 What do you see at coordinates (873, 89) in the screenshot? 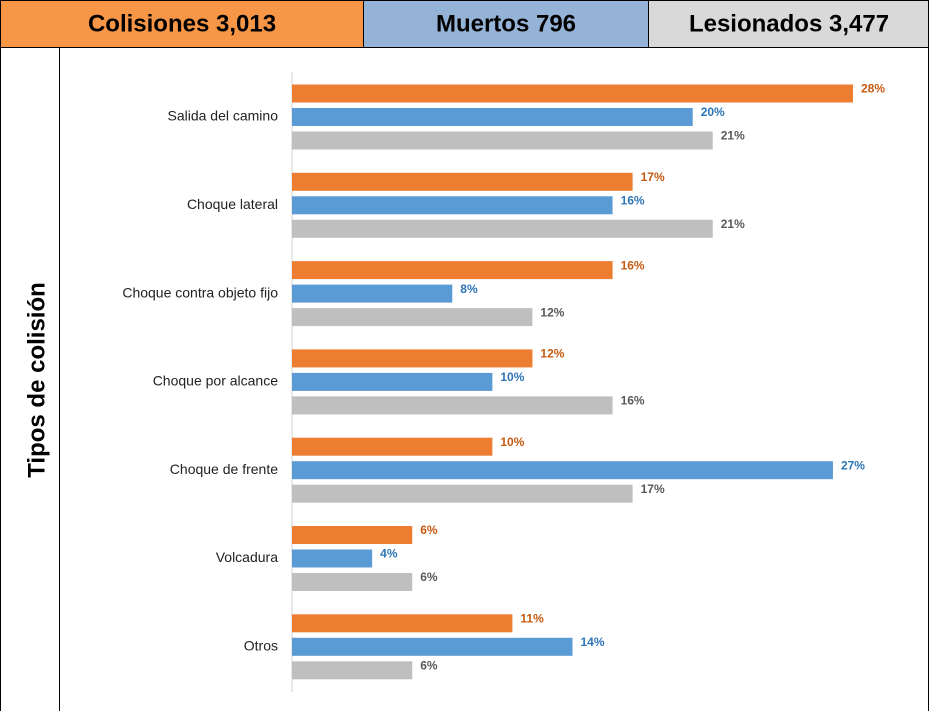
I see `data-label: 28%` at bounding box center [873, 89].